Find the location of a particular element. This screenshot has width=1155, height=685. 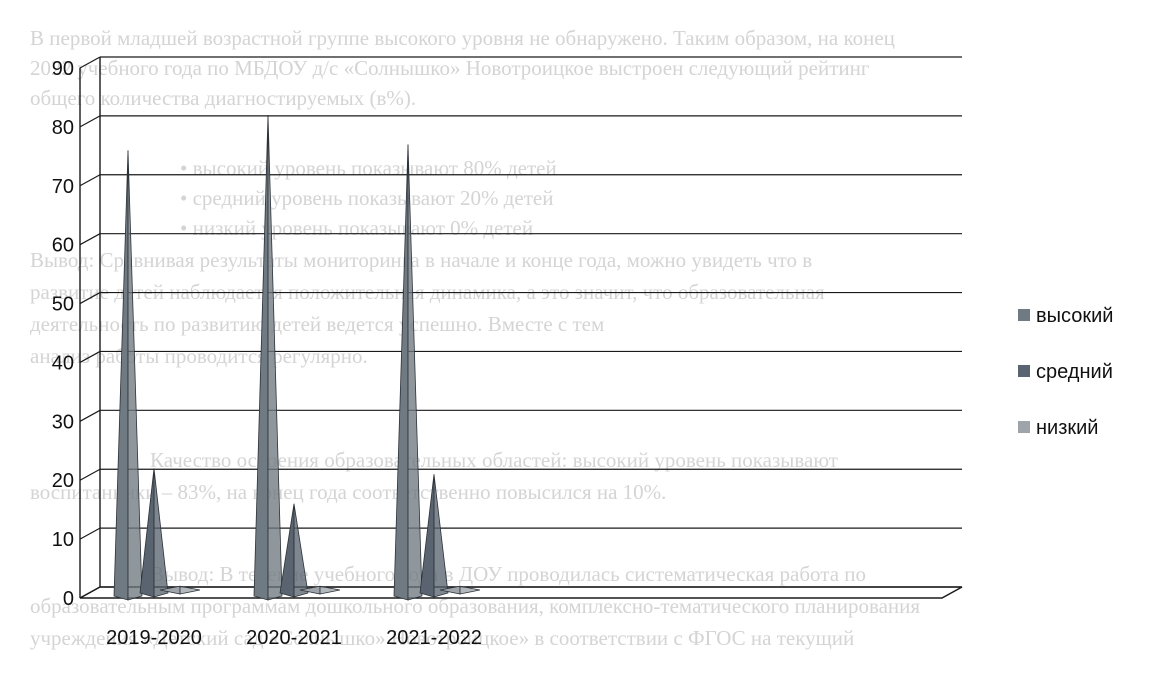

y-tick-label: 70 is located at coordinates (63, 187).